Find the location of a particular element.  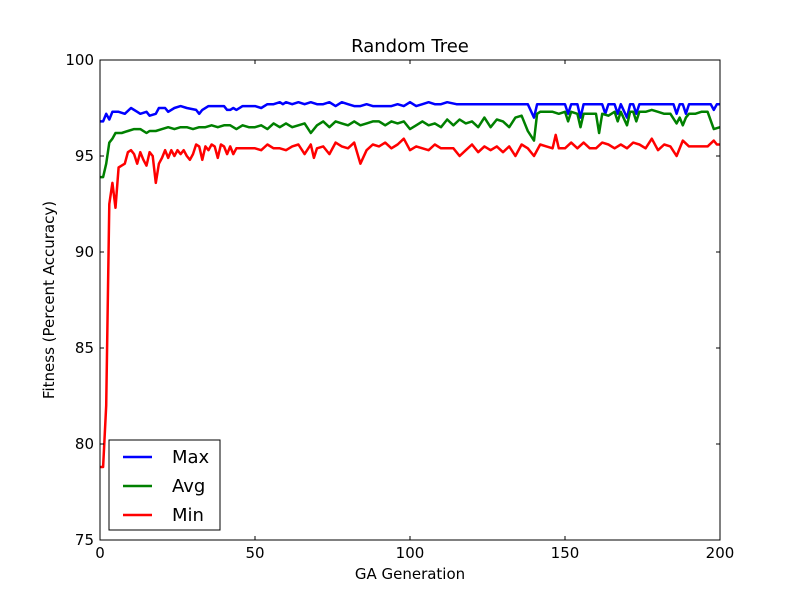

series-line-max is located at coordinates (410, 111).